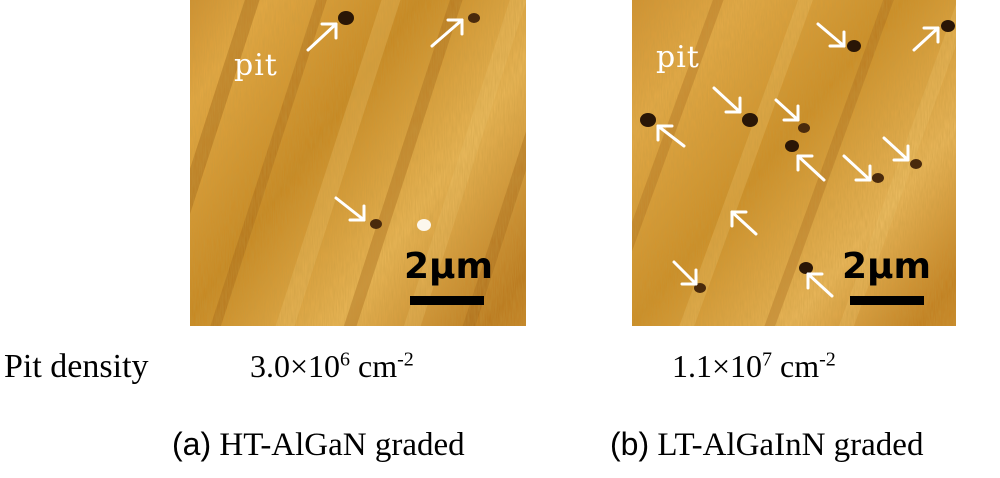  I want to click on pit-density-value-a: 3.0×106 cm-2, so click(332, 366).